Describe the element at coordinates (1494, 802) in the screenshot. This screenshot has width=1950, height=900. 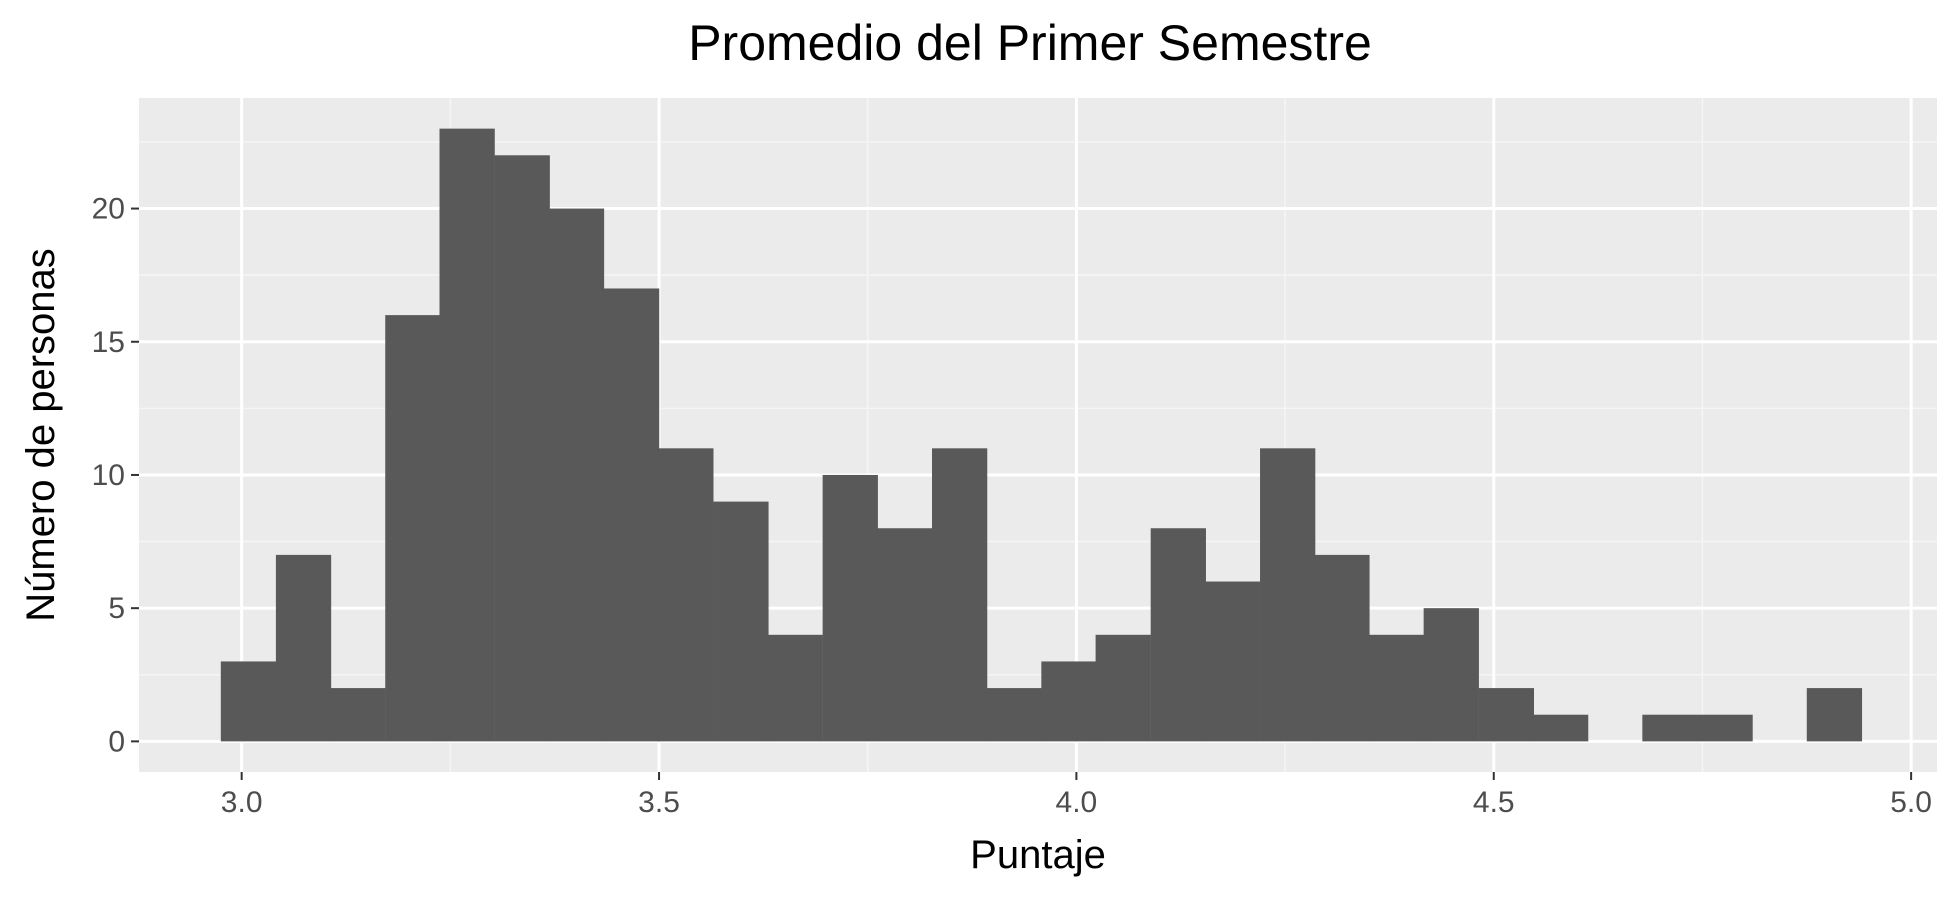
I see `x-tick-label: 4.5` at that location.